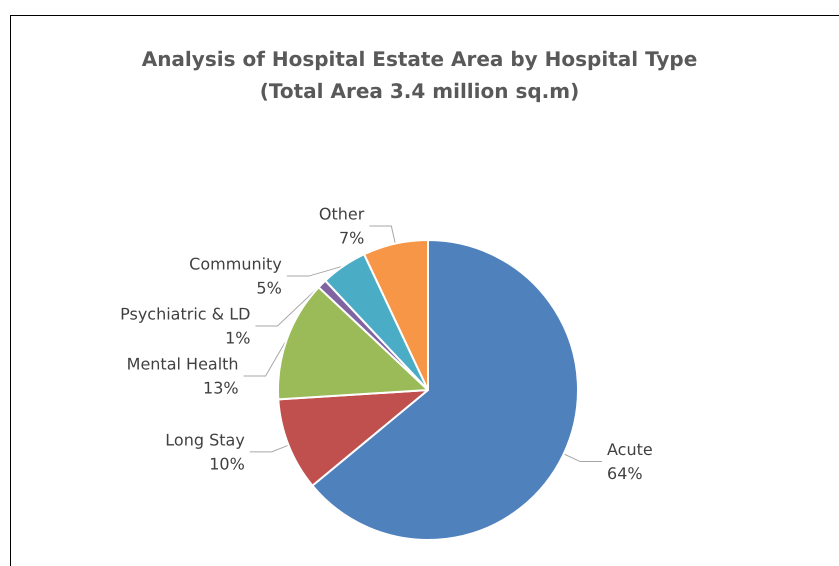 Image resolution: width=839 pixels, height=566 pixels. I want to click on slice-label: Mental Health, so click(182, 364).